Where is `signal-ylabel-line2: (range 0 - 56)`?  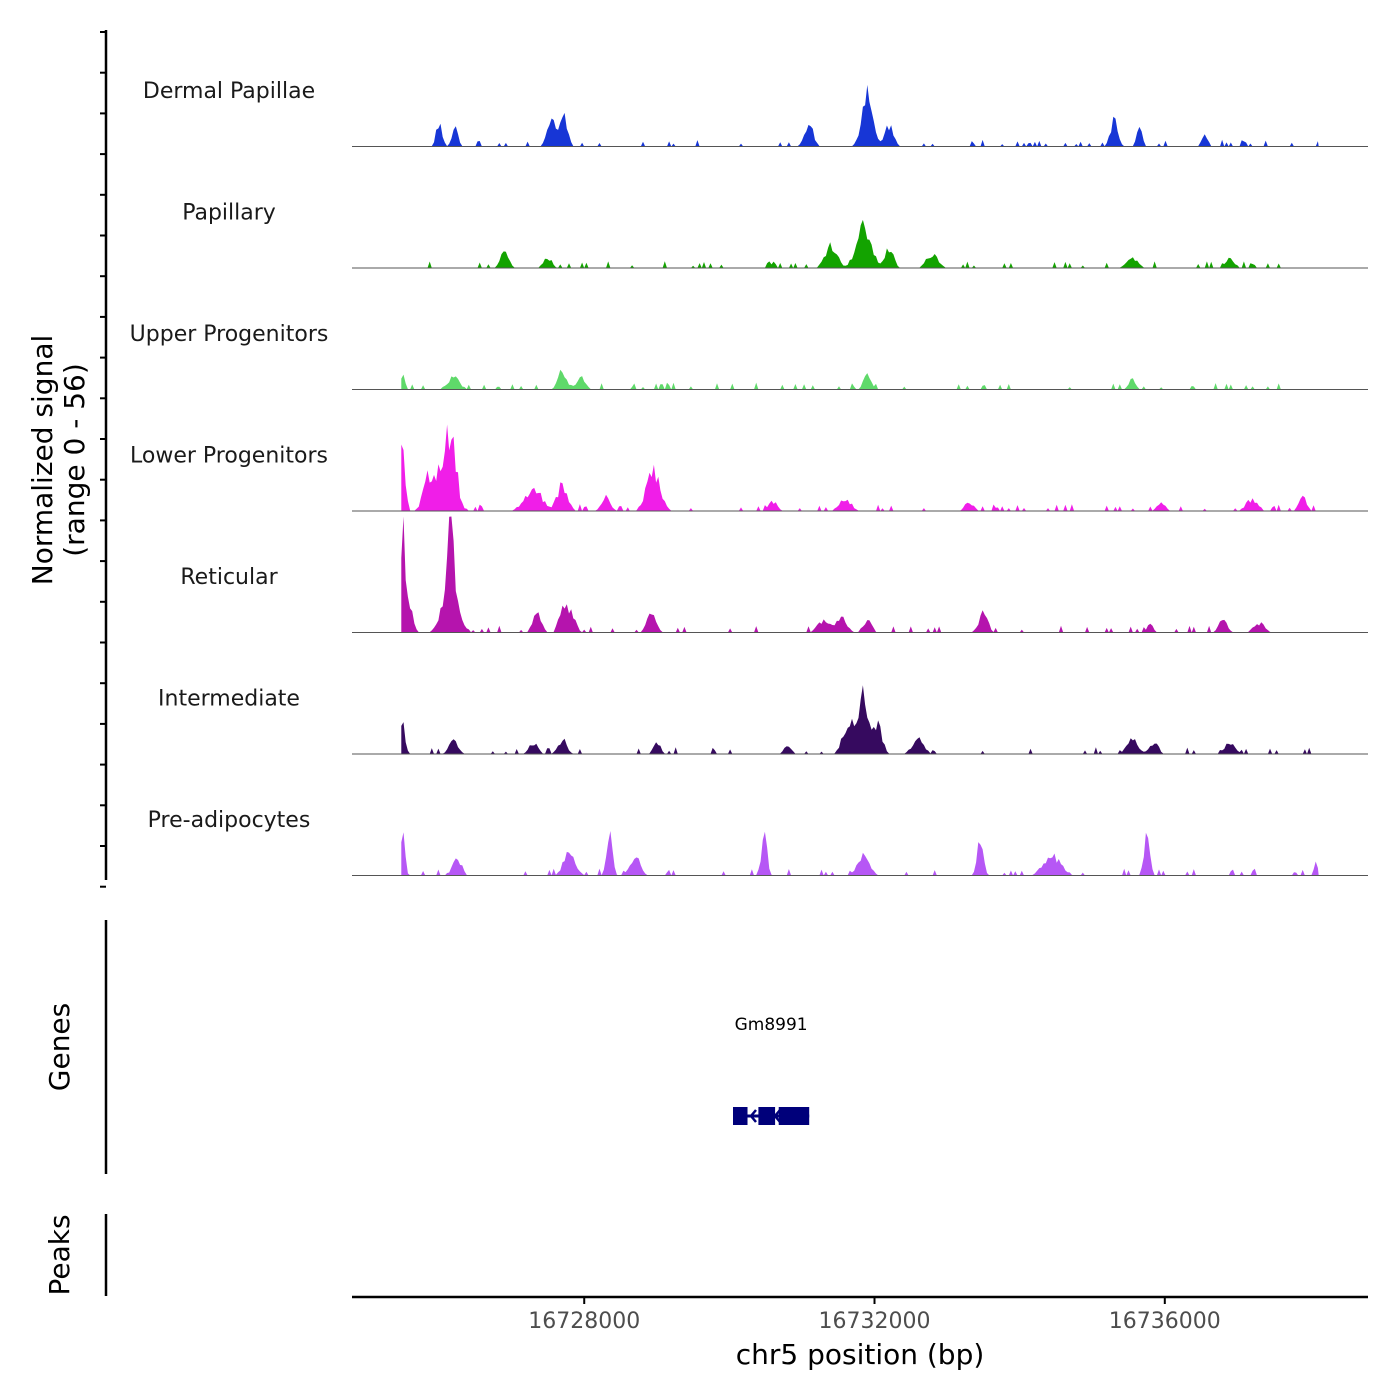 signal-ylabel-line2: (range 0 - 56) is located at coordinates (74, 460).